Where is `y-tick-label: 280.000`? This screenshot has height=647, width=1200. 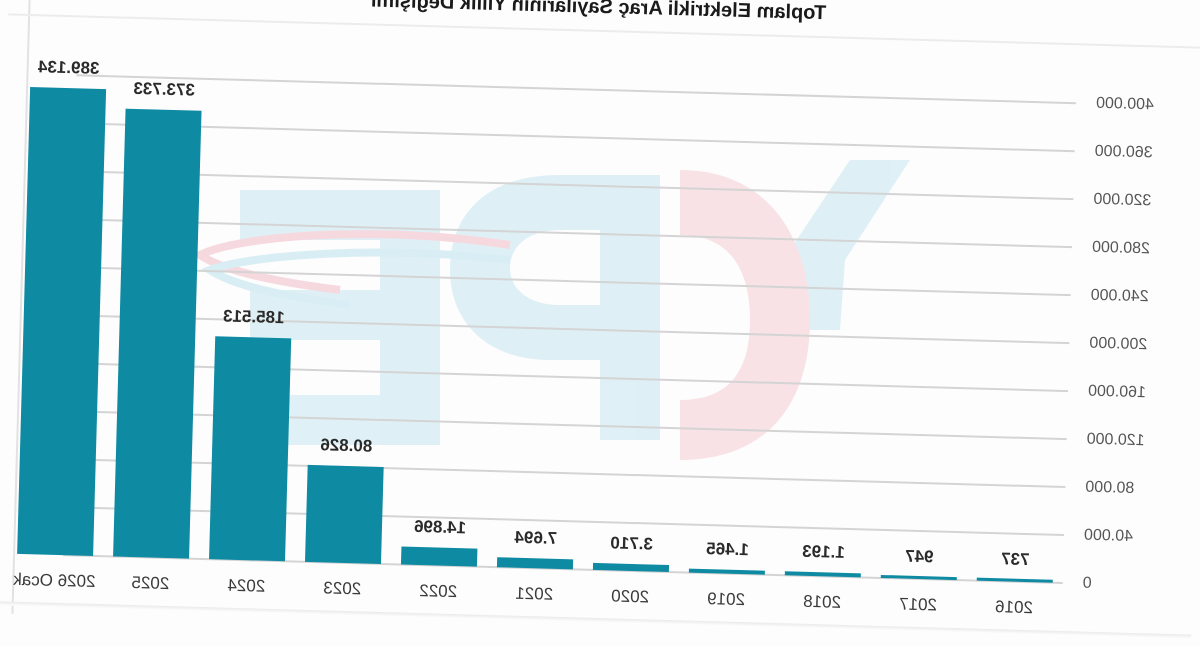
y-tick-label: 280.000 is located at coordinates (1121, 248).